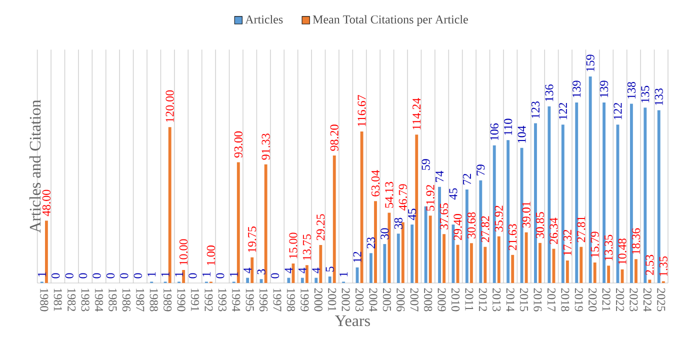 This screenshot has height=361, width=685. I want to click on data-label: 133, so click(658, 96).